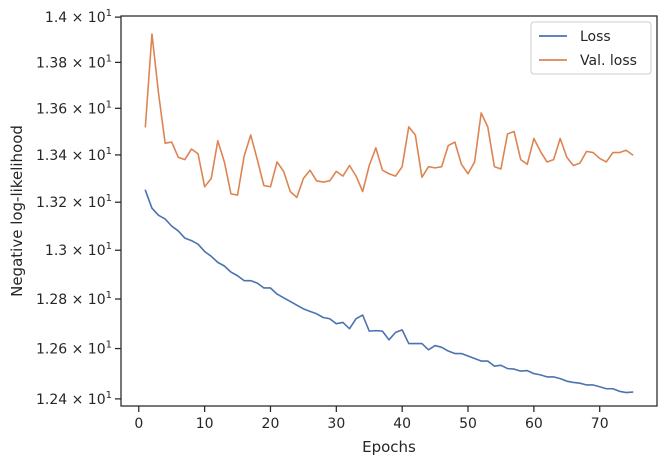 The width and height of the screenshot is (667, 464). Describe the element at coordinates (78, 250) in the screenshot. I see `y-tick-label: 1.3 × 10¹` at that location.